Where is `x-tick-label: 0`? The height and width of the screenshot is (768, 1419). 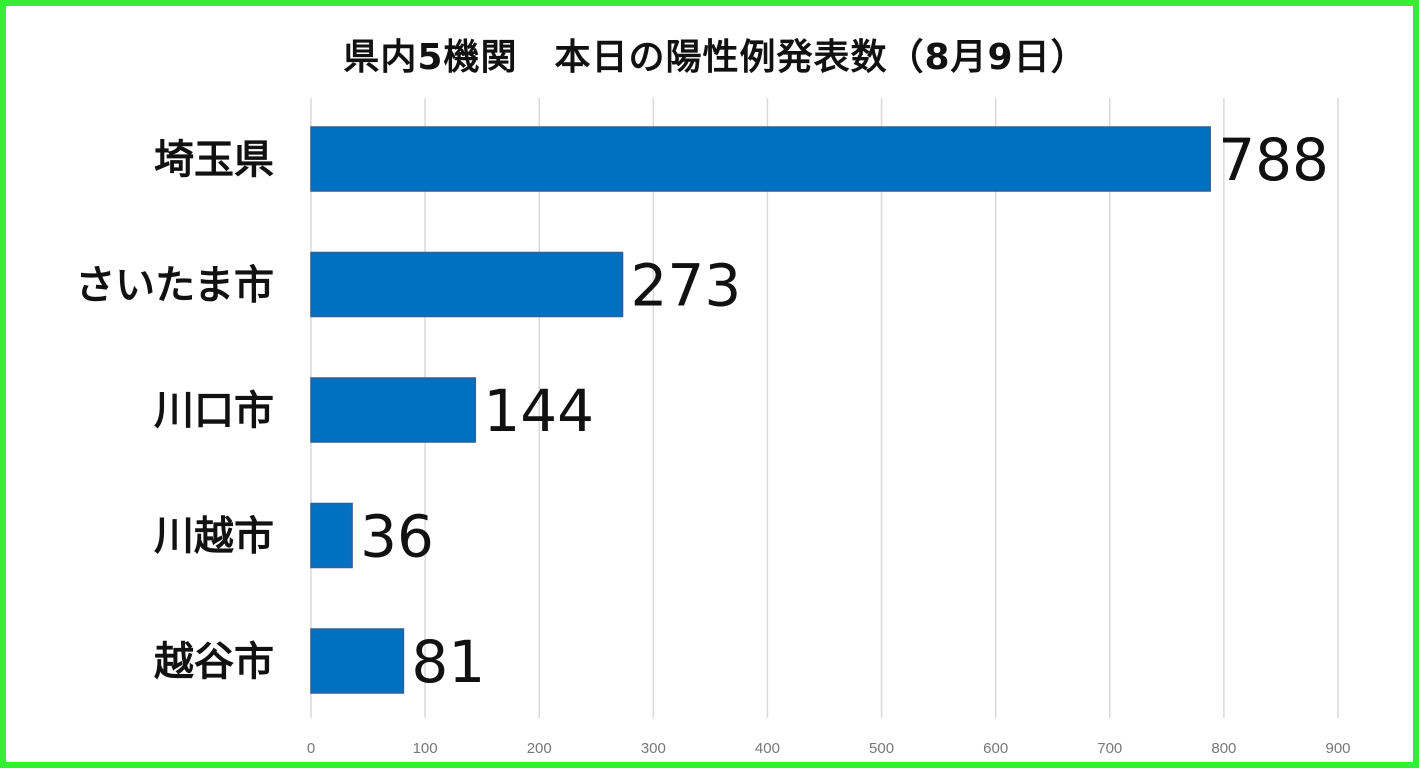 x-tick-label: 0 is located at coordinates (311, 748).